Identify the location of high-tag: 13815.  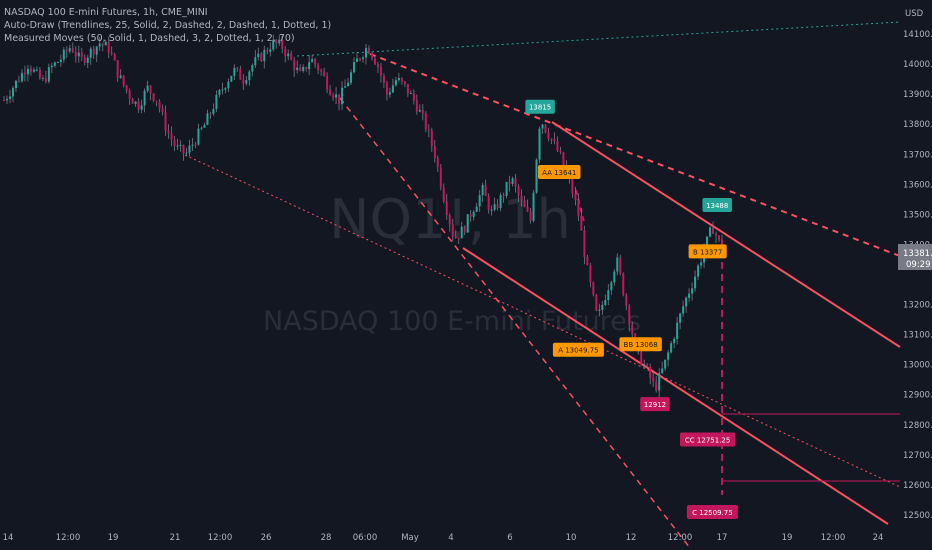
(540, 106).